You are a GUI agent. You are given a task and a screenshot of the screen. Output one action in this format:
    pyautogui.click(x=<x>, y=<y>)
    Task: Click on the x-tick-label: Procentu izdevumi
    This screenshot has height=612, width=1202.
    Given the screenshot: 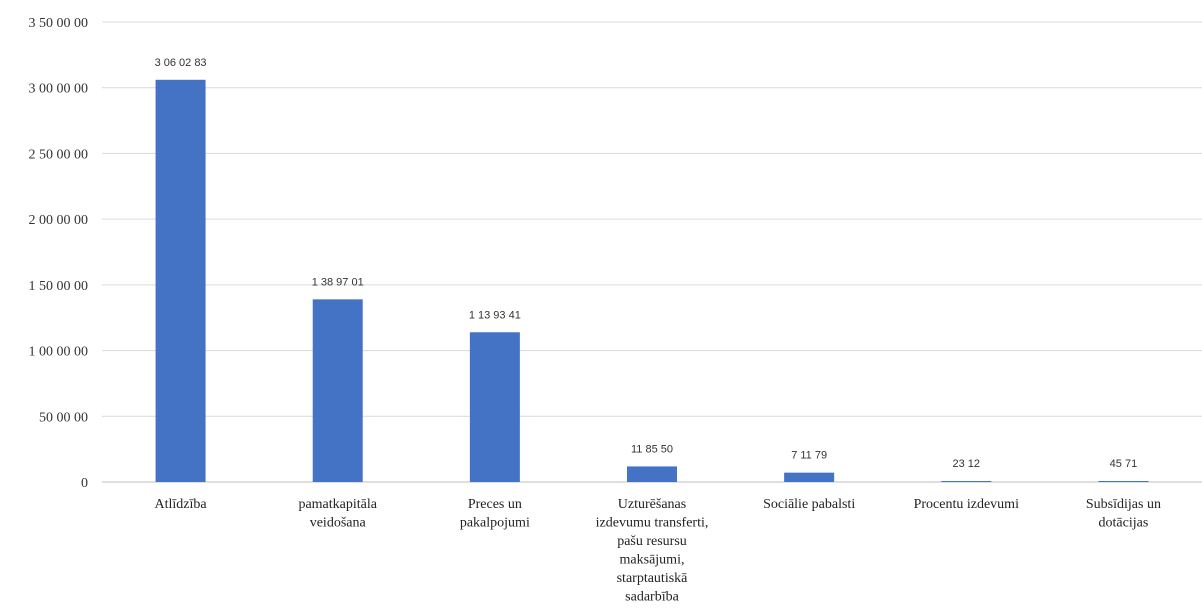 What is the action you would take?
    pyautogui.click(x=966, y=504)
    